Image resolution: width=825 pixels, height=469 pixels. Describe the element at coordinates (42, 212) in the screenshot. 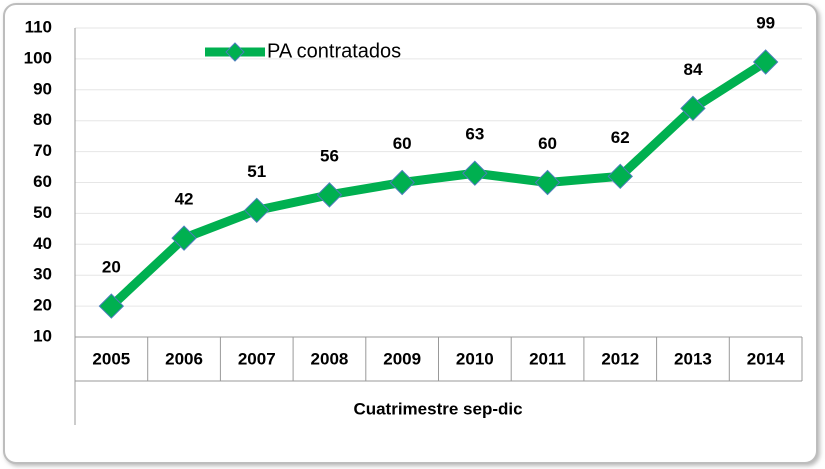

I see `y-tick-label: 50` at that location.